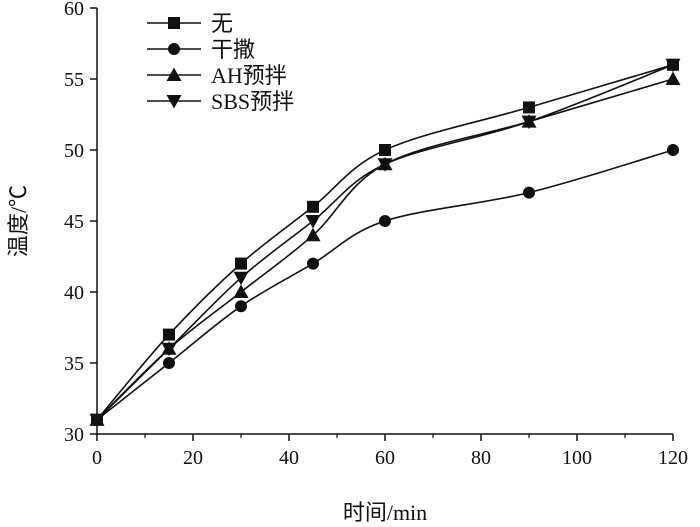  Describe the element at coordinates (577, 458) in the screenshot. I see `x-tick-label: 100` at that location.